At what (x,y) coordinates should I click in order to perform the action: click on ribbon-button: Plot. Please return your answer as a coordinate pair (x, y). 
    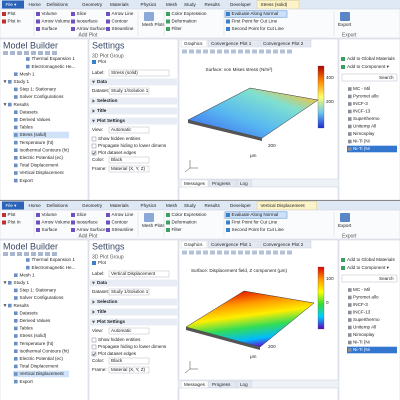
    Looking at the image, I should click on (12, 214).